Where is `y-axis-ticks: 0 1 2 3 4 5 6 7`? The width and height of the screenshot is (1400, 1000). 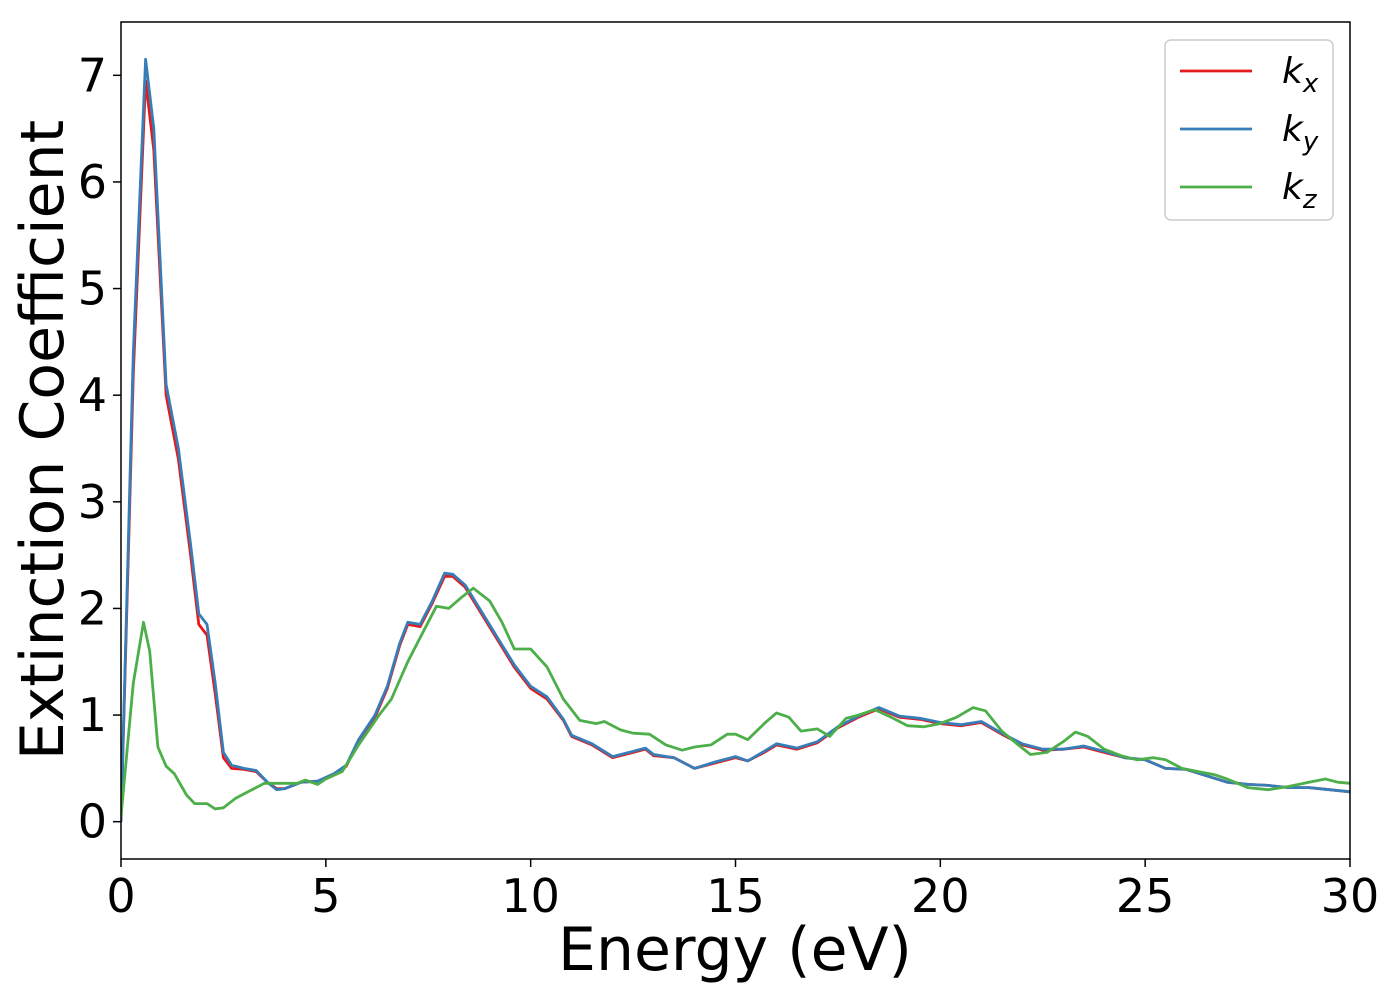
y-axis-ticks: 0 1 2 3 4 5 6 7 is located at coordinates (99, 448).